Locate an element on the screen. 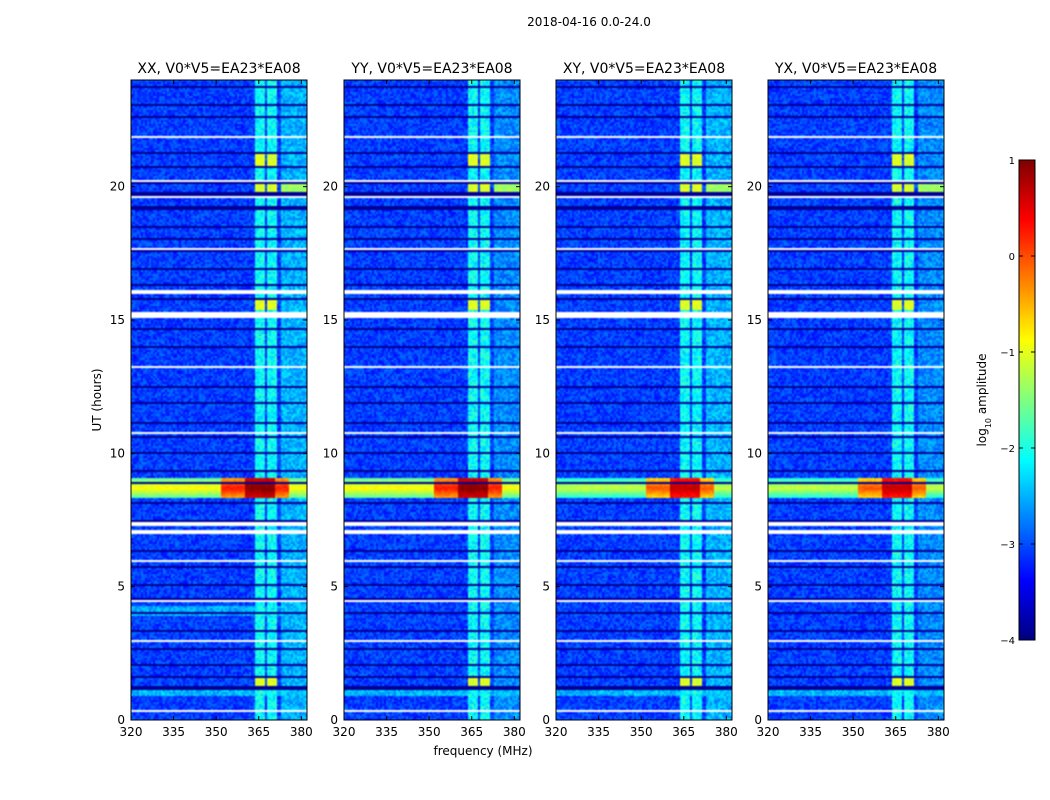 The width and height of the screenshot is (1050, 800). y-axis-label: UT (hours) is located at coordinates (97, 399).